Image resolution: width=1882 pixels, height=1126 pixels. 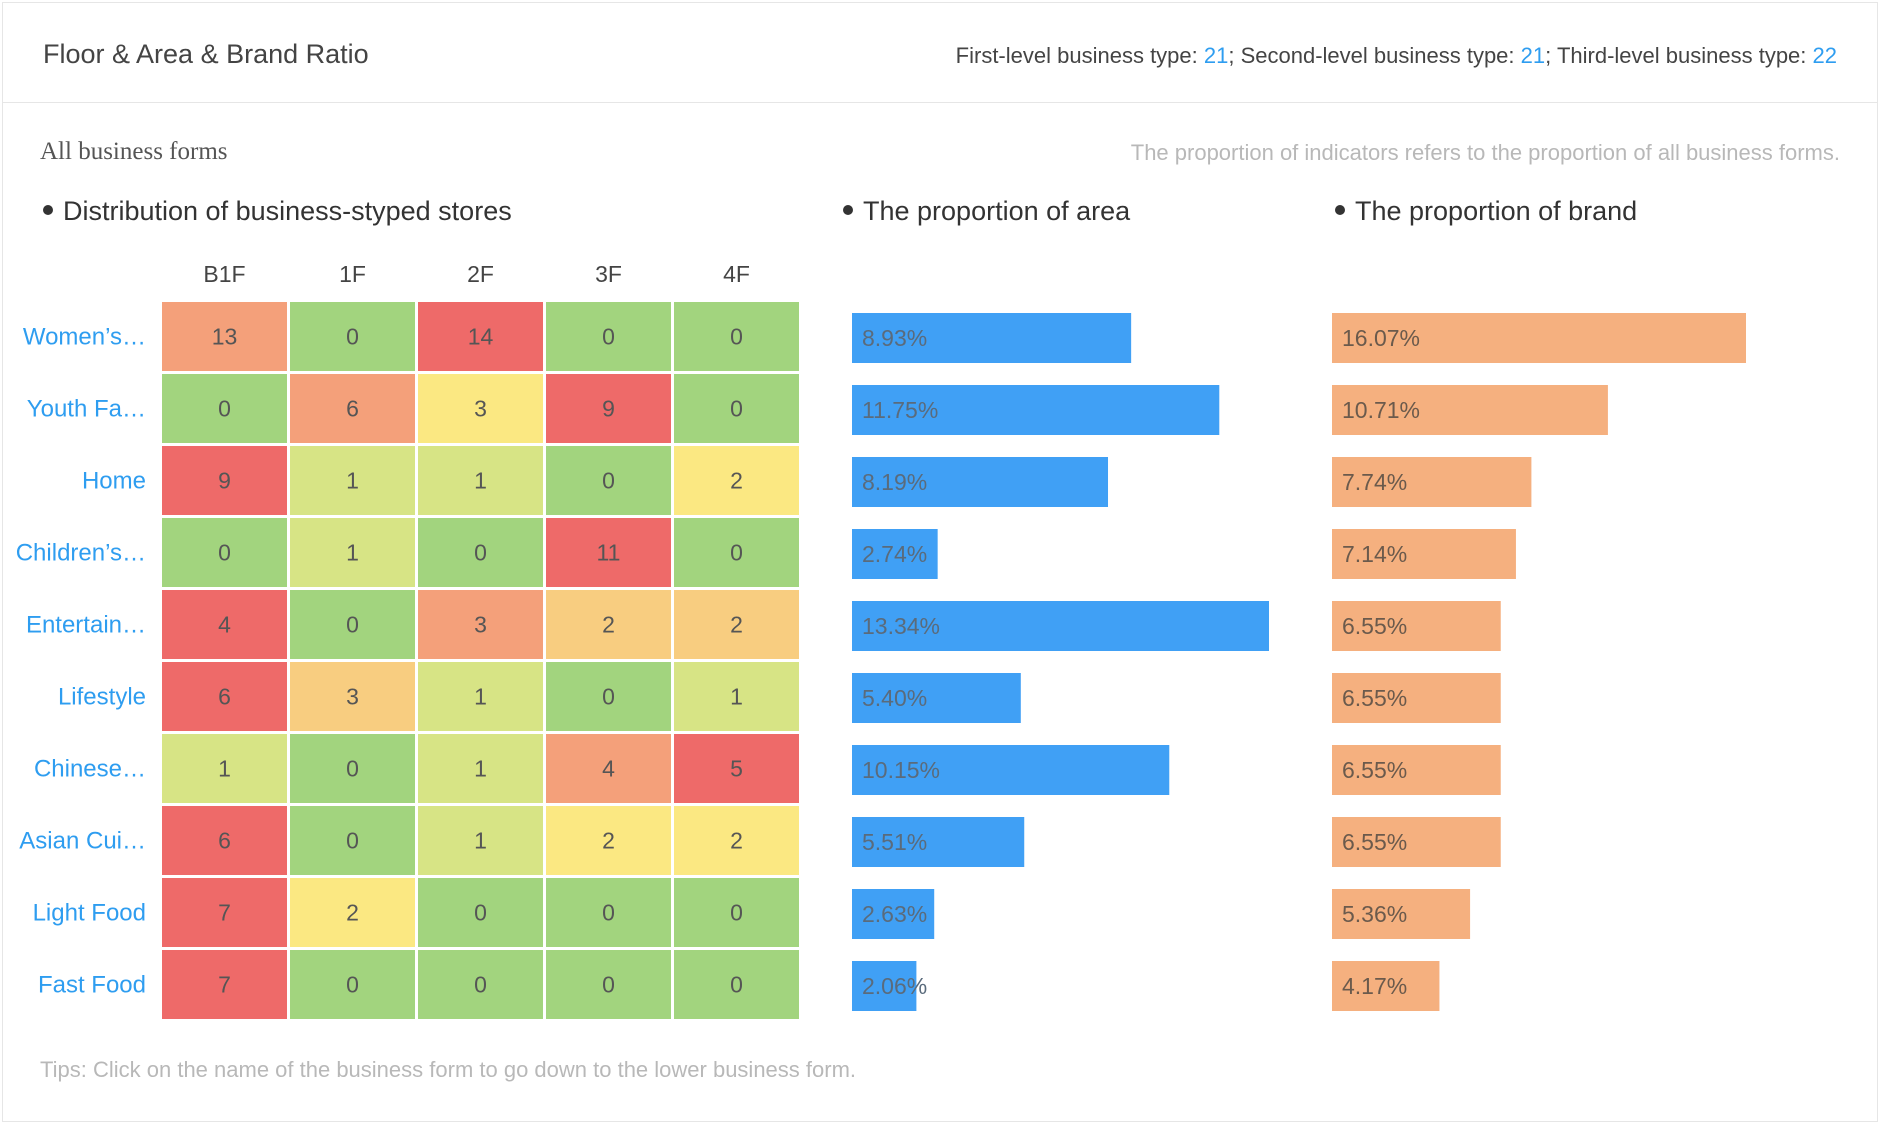 I want to click on brand-bar-label: 7.14%, so click(x=1374, y=554).